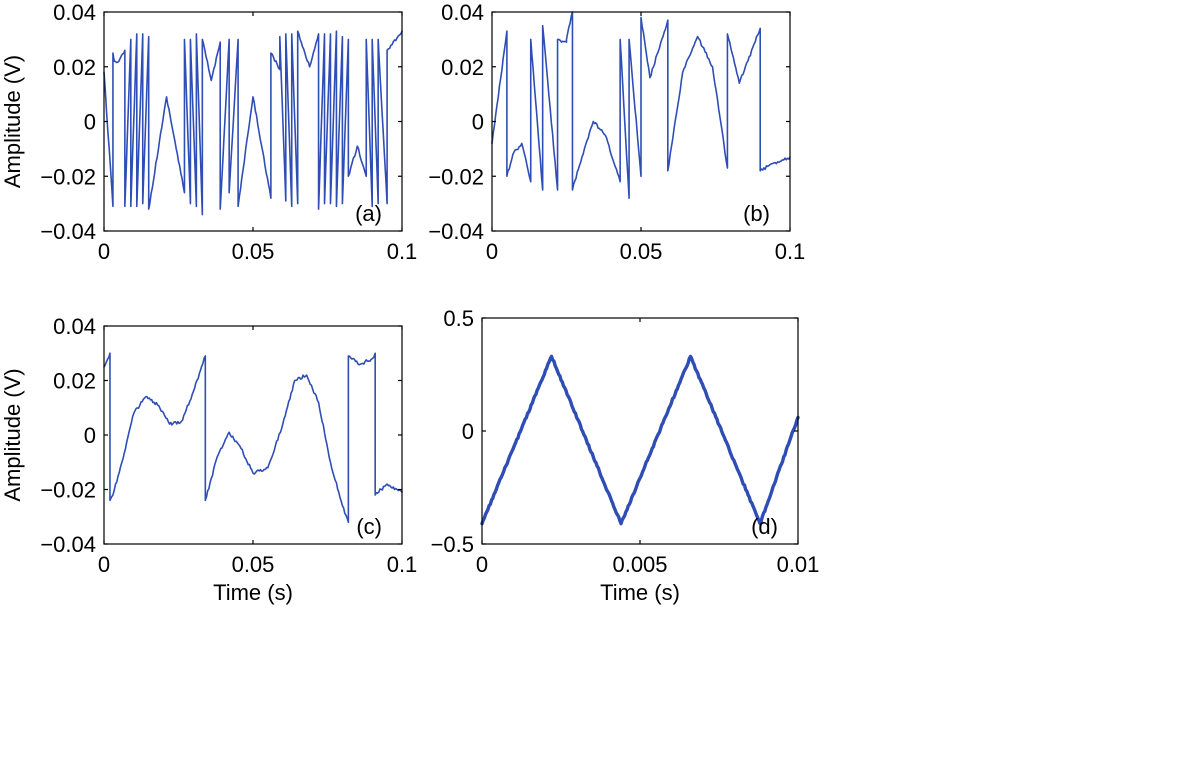 The width and height of the screenshot is (1200, 774). I want to click on y-tick-label: −0.5, so click(452, 544).